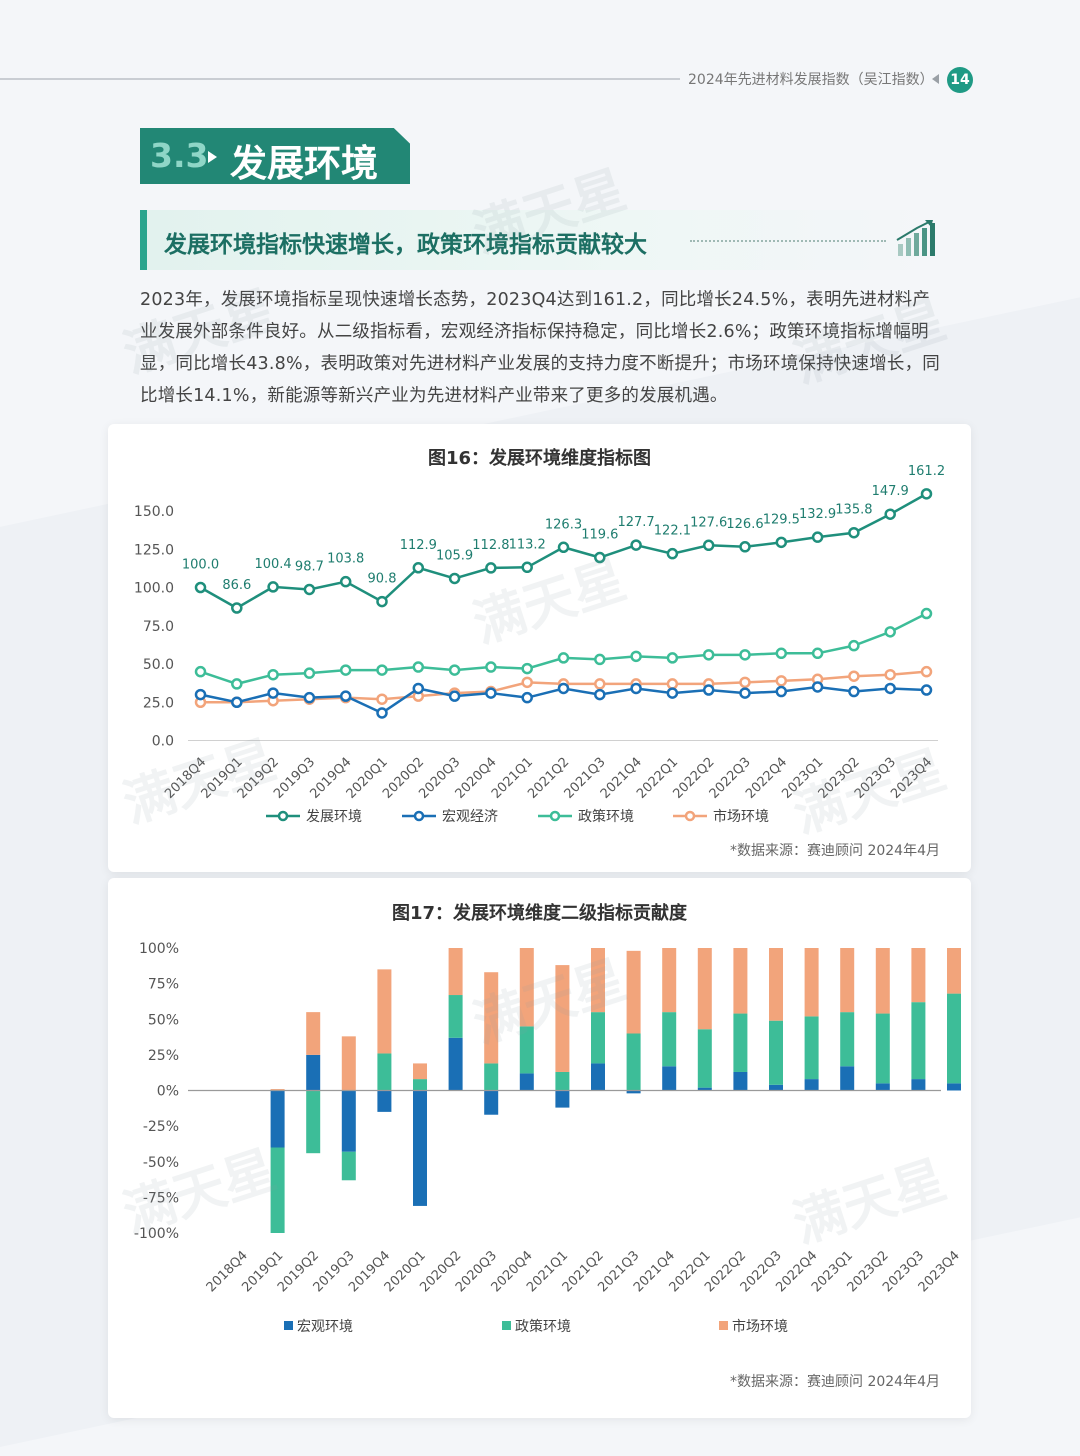  Describe the element at coordinates (470, 817) in the screenshot. I see `legend-label: 宏观经济` at that location.